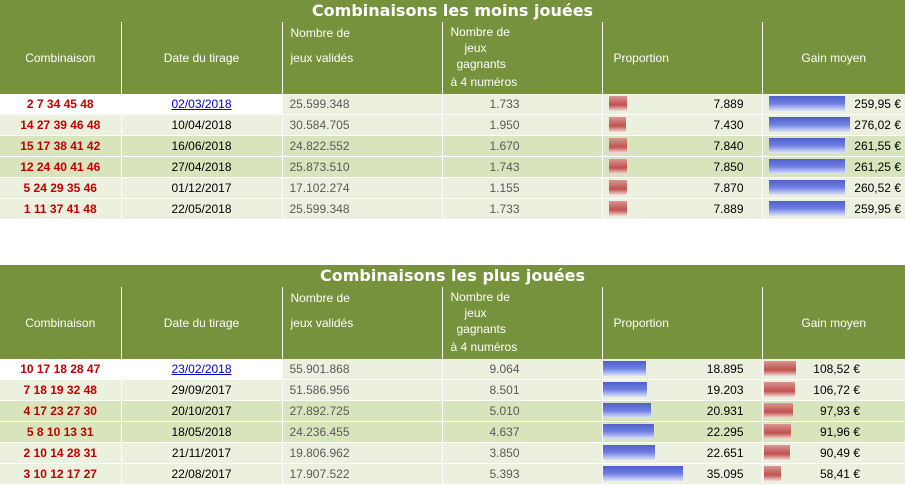 The width and height of the screenshot is (905, 485). What do you see at coordinates (682, 369) in the screenshot?
I see `proportion-cell: 18.895` at bounding box center [682, 369].